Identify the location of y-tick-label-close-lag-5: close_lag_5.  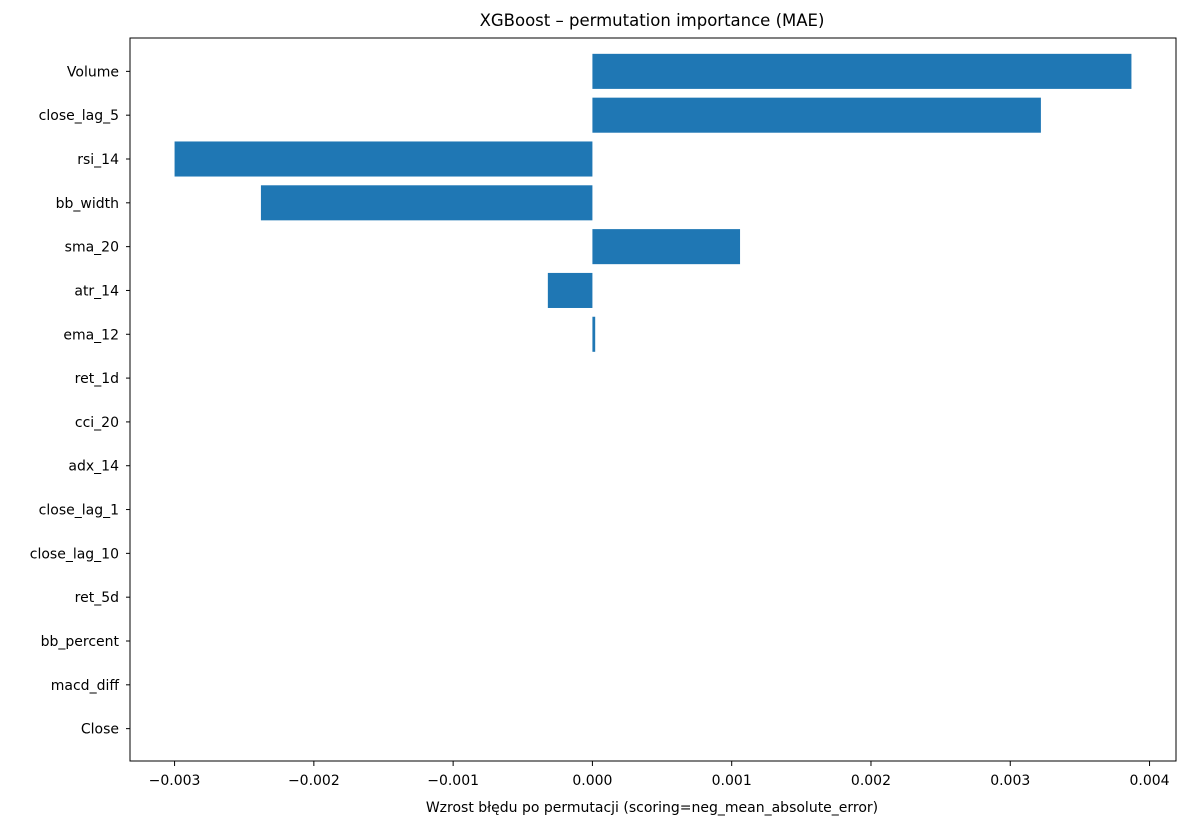
(79, 116).